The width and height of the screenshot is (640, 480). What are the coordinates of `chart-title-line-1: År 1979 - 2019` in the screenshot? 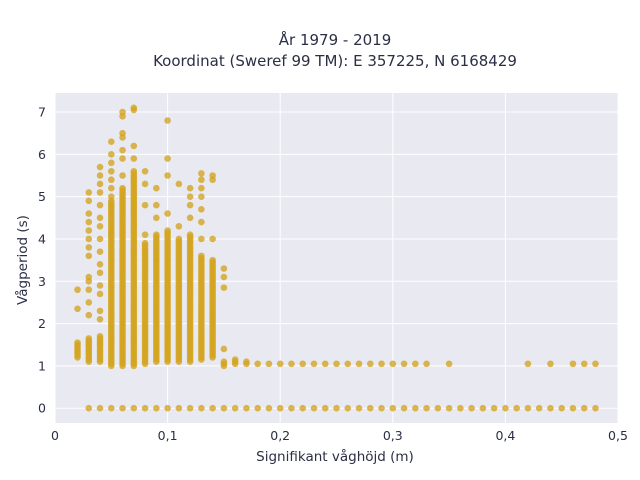 It's located at (335, 39).